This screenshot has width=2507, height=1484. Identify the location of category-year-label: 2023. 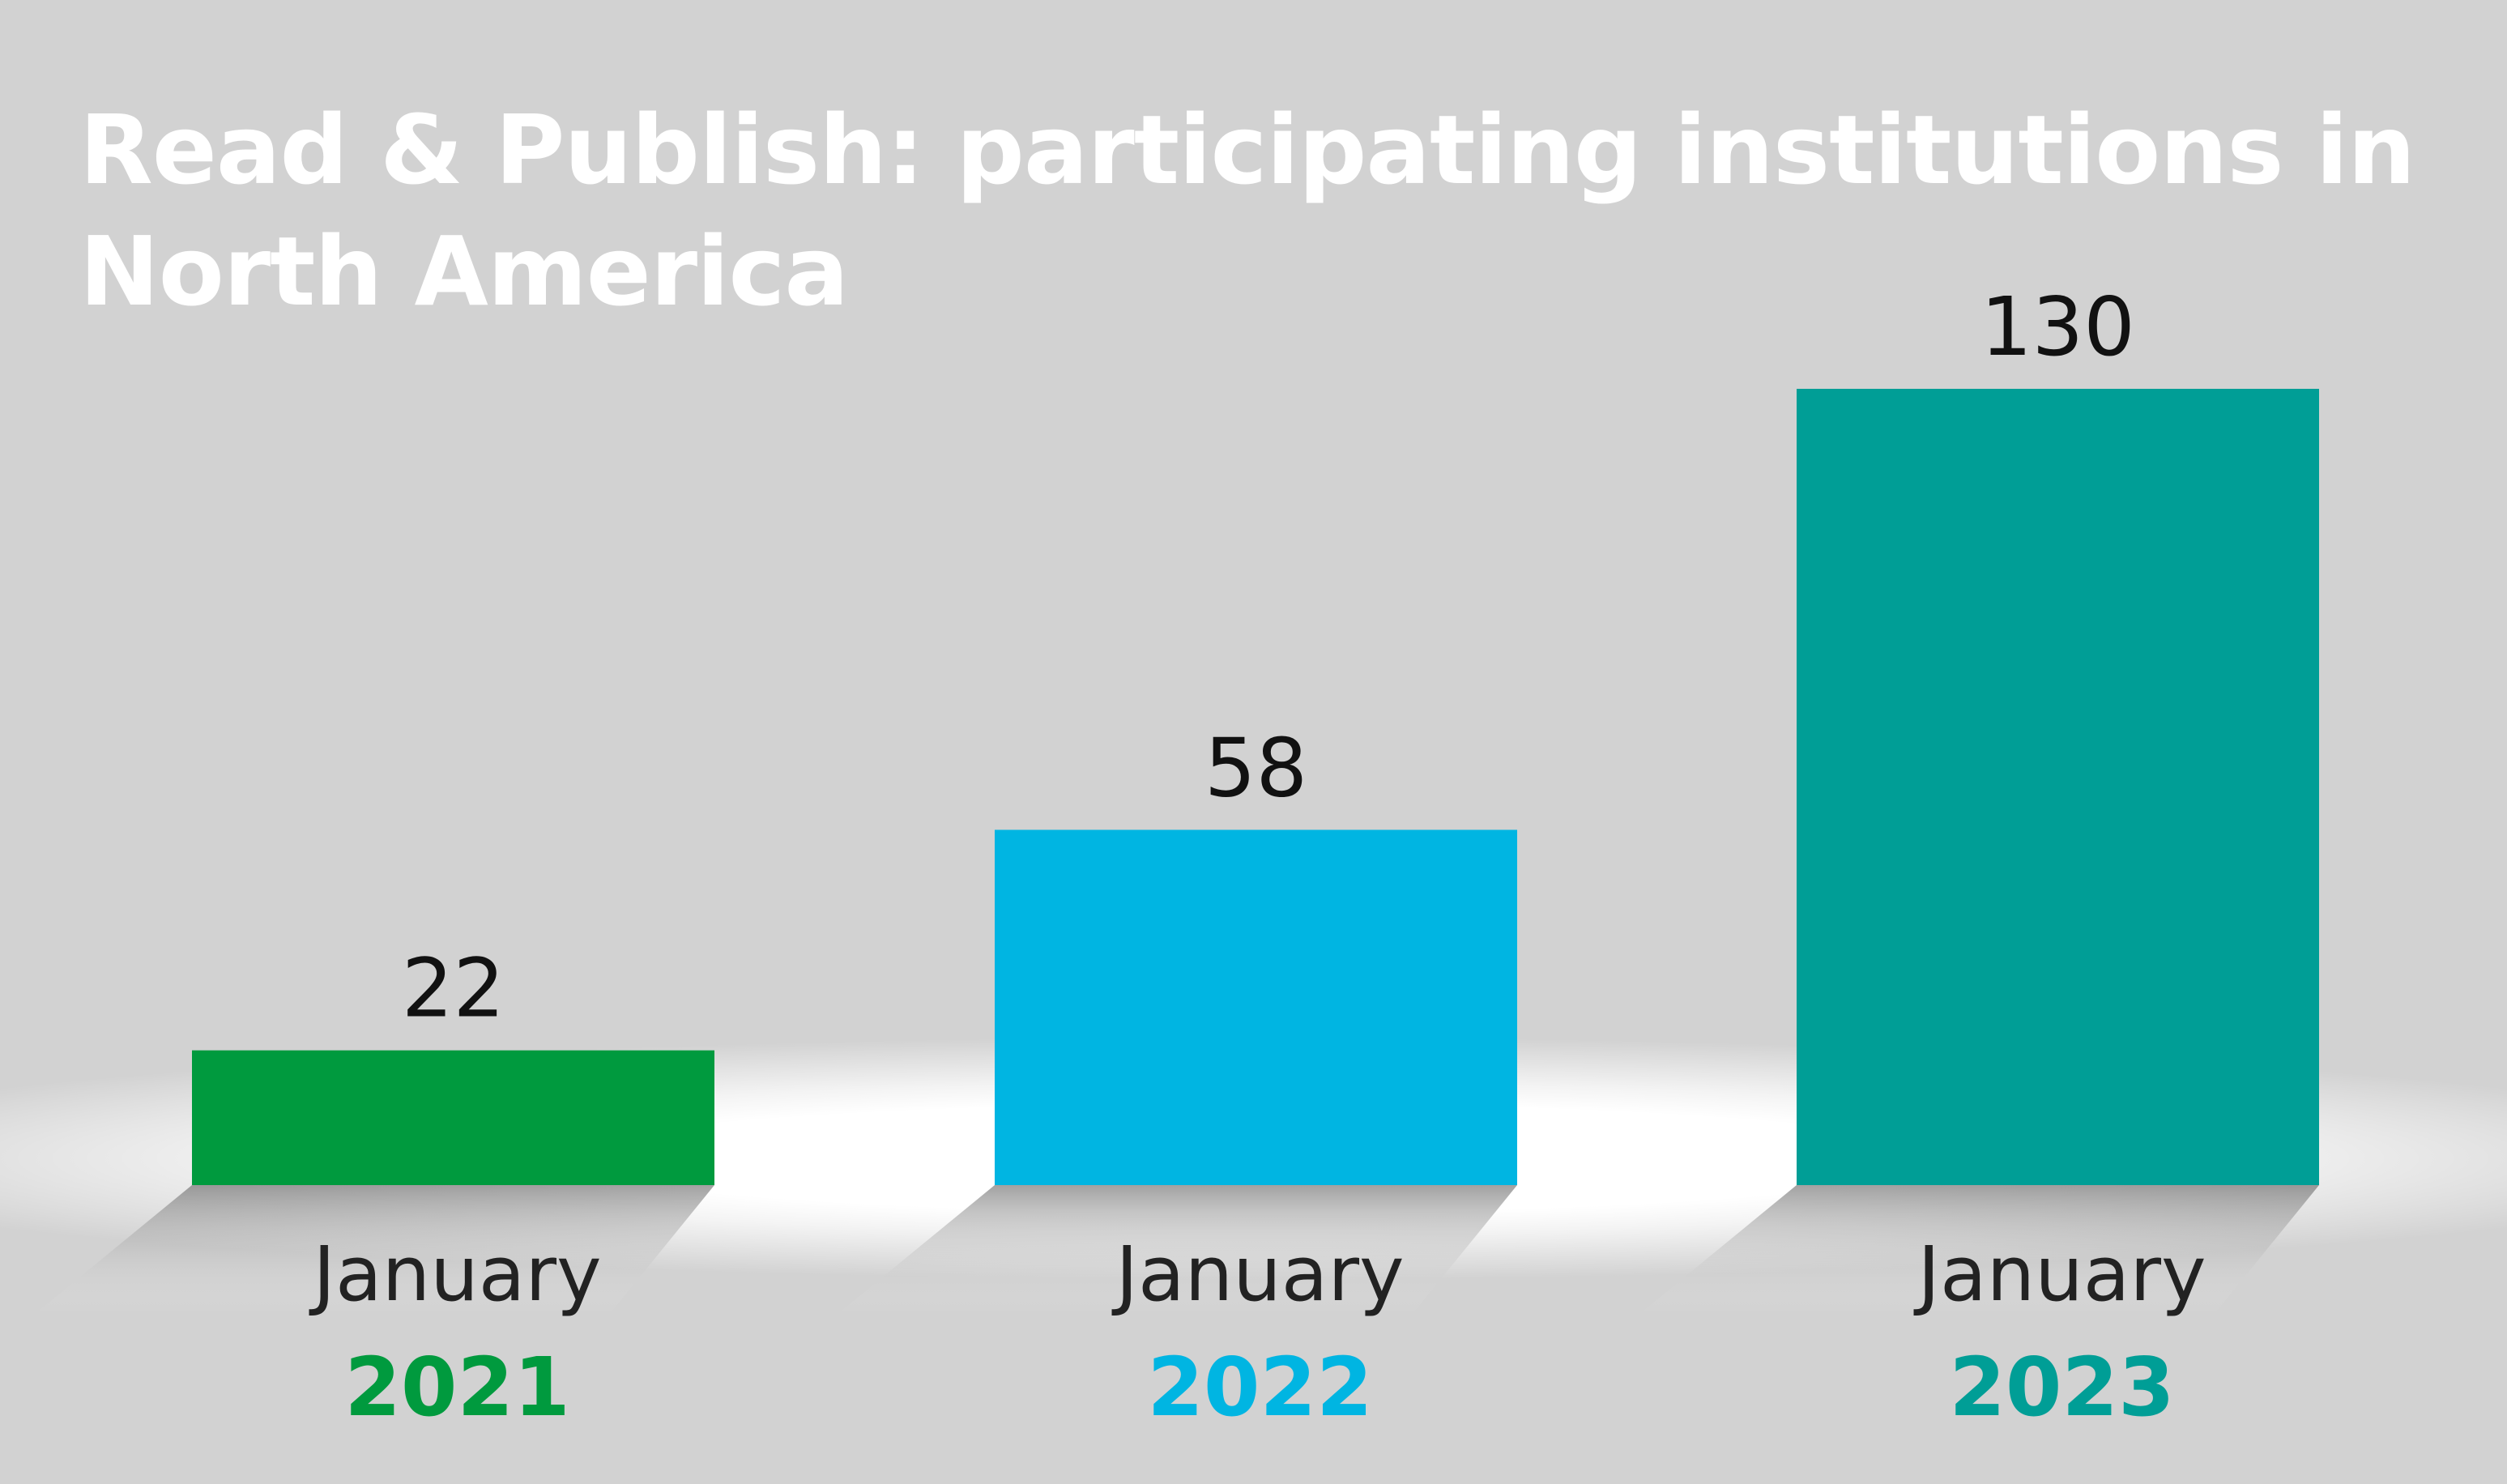
(2061, 1387).